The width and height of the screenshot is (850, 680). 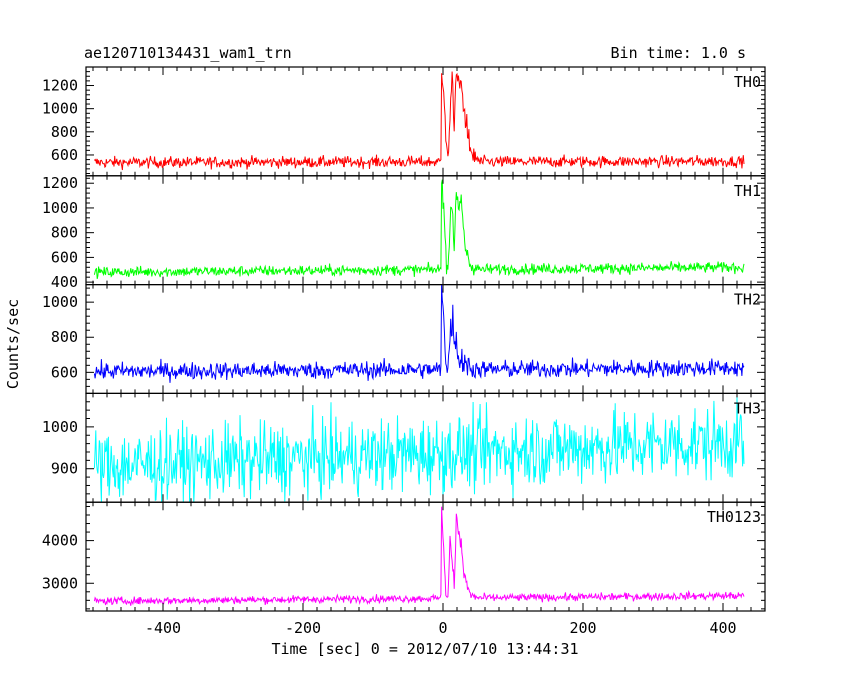 What do you see at coordinates (722, 628) in the screenshot?
I see `x-tick-label: 400` at bounding box center [722, 628].